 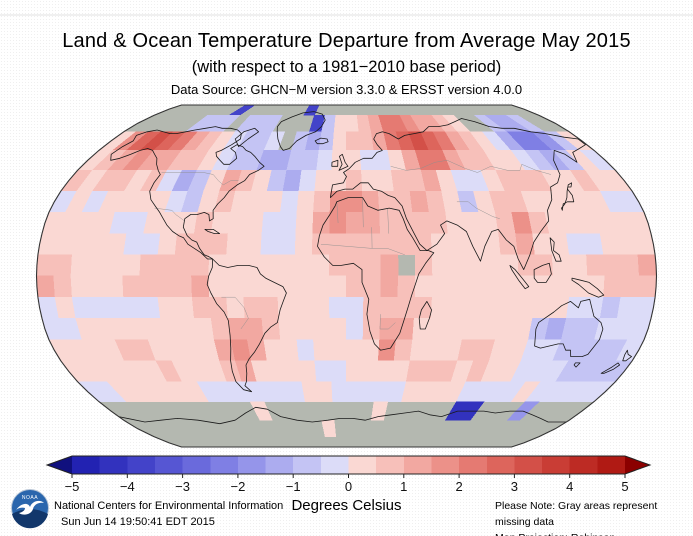 What do you see at coordinates (346, 505) in the screenshot?
I see `colorbar-label: Degrees Celsius` at bounding box center [346, 505].